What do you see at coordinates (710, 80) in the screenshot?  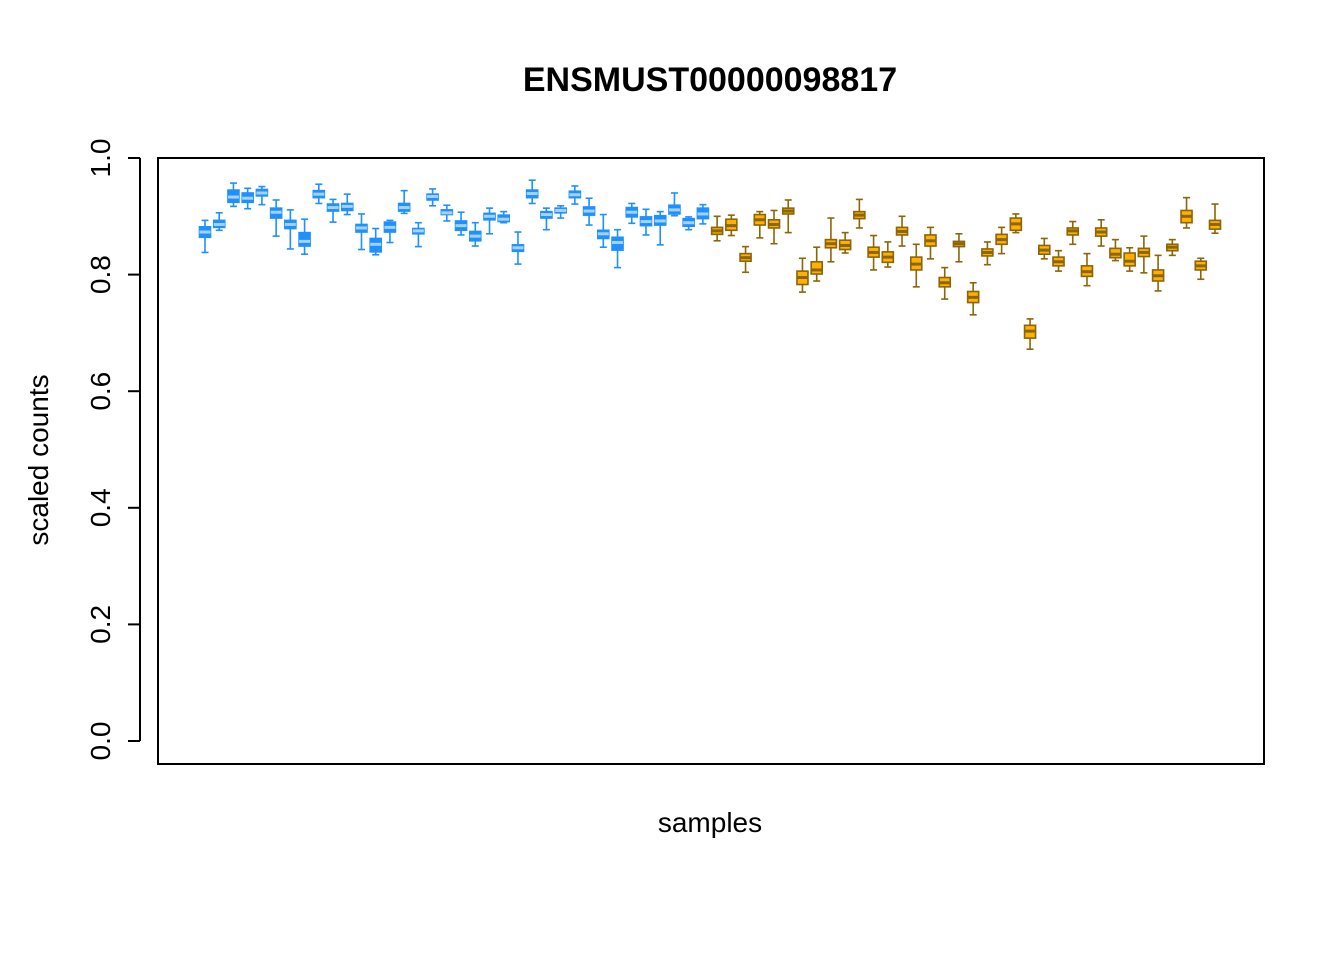 I see `chart-title: ENSMUST00000098817` at bounding box center [710, 80].